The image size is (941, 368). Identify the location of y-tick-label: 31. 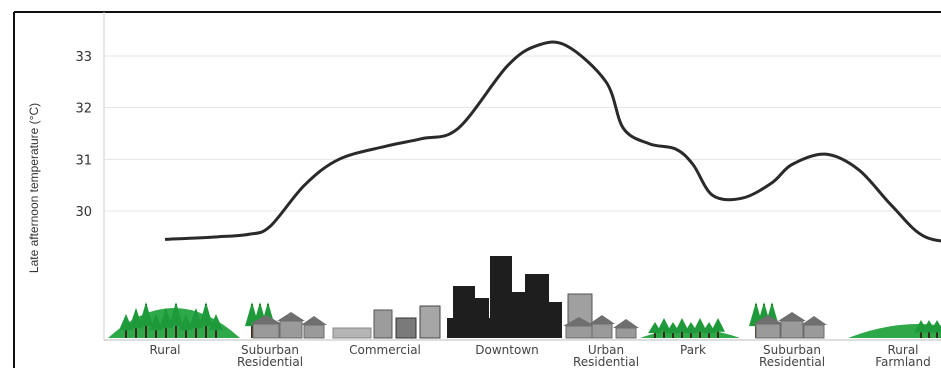
(83, 160).